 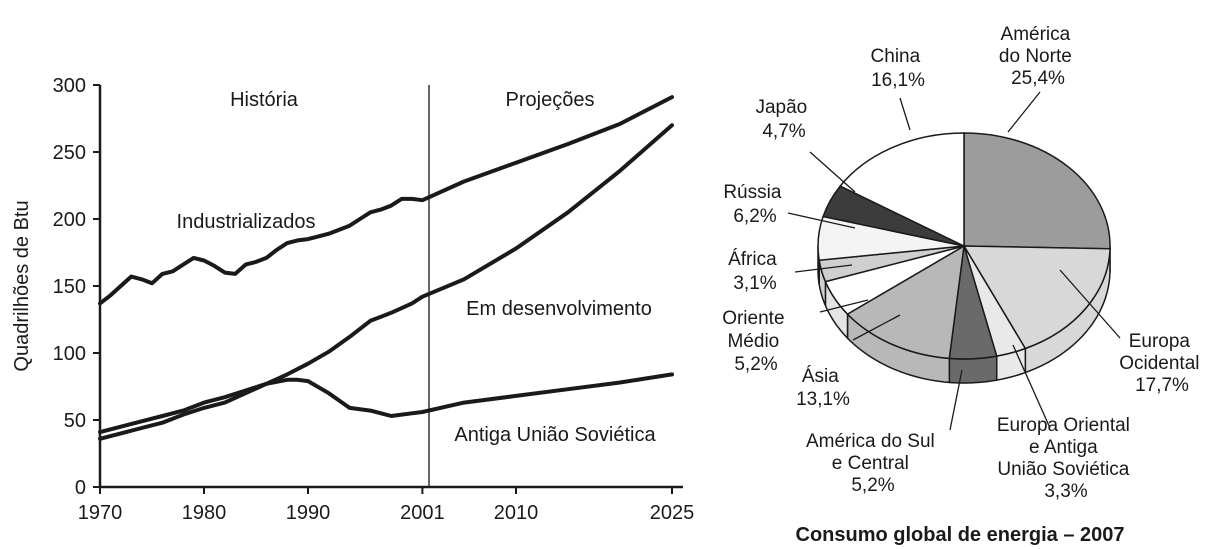 I want to click on slice-label-africa: África 3,1%, so click(x=755, y=271).